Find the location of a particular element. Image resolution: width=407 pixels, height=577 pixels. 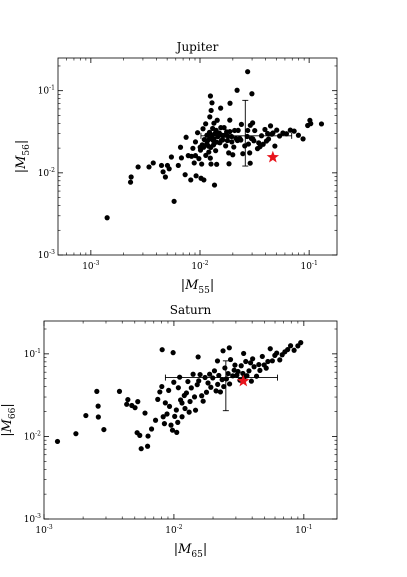

x-label-symbol: M is located at coordinates (184, 549).